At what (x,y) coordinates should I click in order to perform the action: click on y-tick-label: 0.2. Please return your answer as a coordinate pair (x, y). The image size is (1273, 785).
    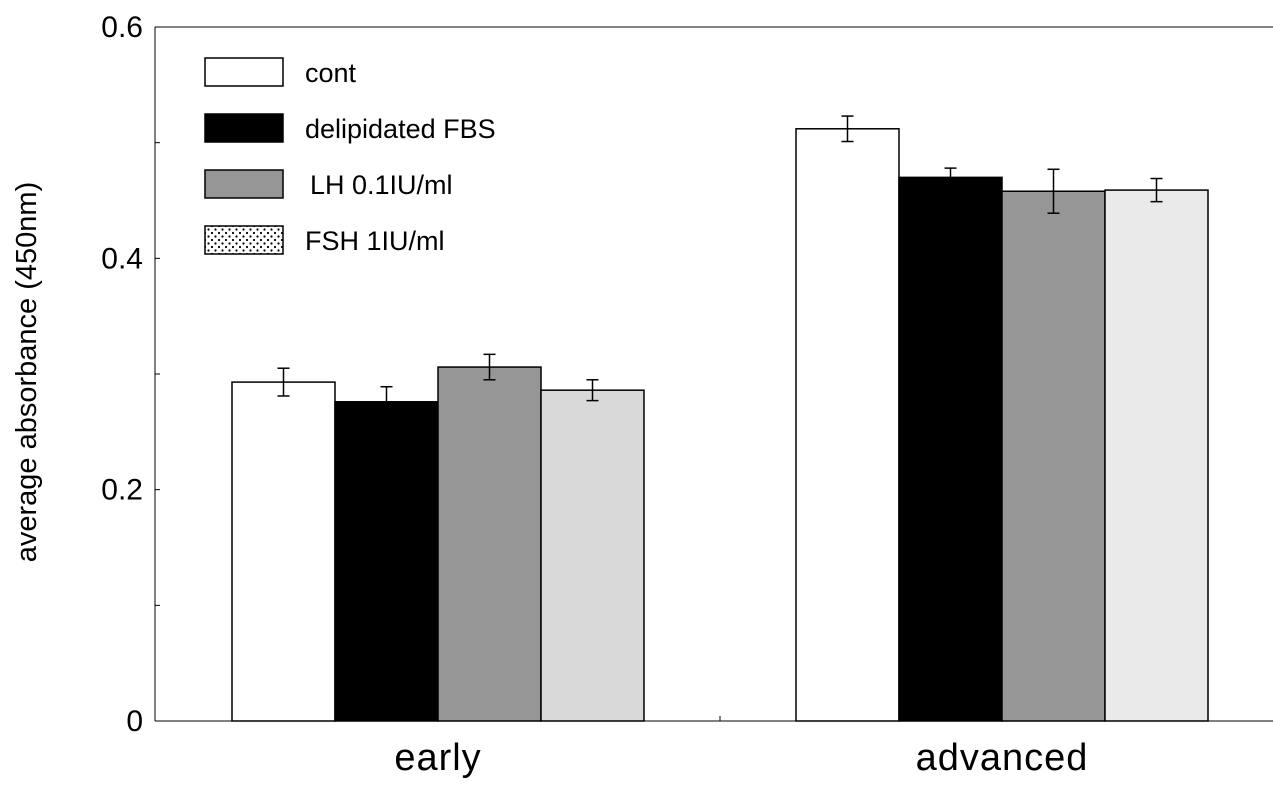
    Looking at the image, I should click on (122, 490).